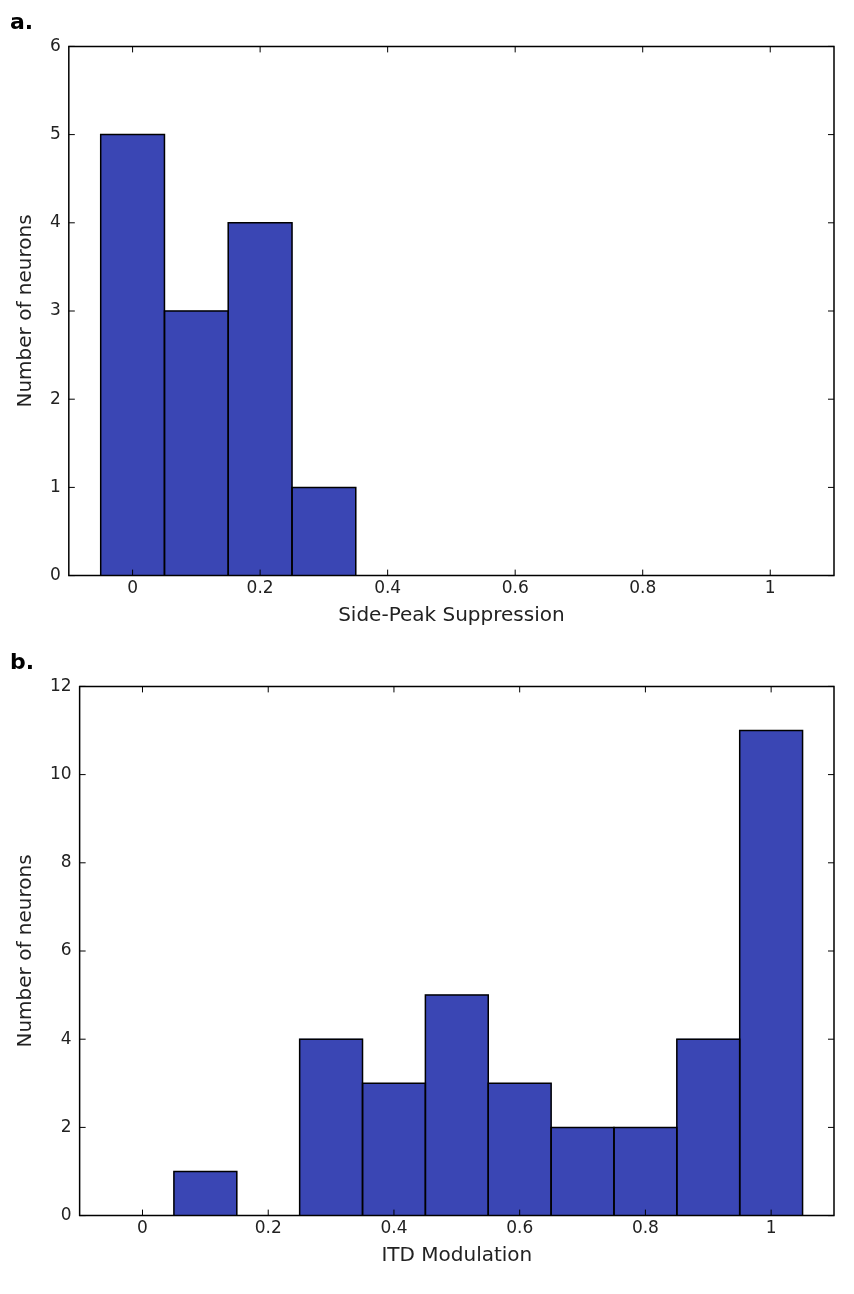 The width and height of the screenshot is (854, 1294). Describe the element at coordinates (457, 1254) in the screenshot. I see `x-axis-title: ITD Modulation` at that location.